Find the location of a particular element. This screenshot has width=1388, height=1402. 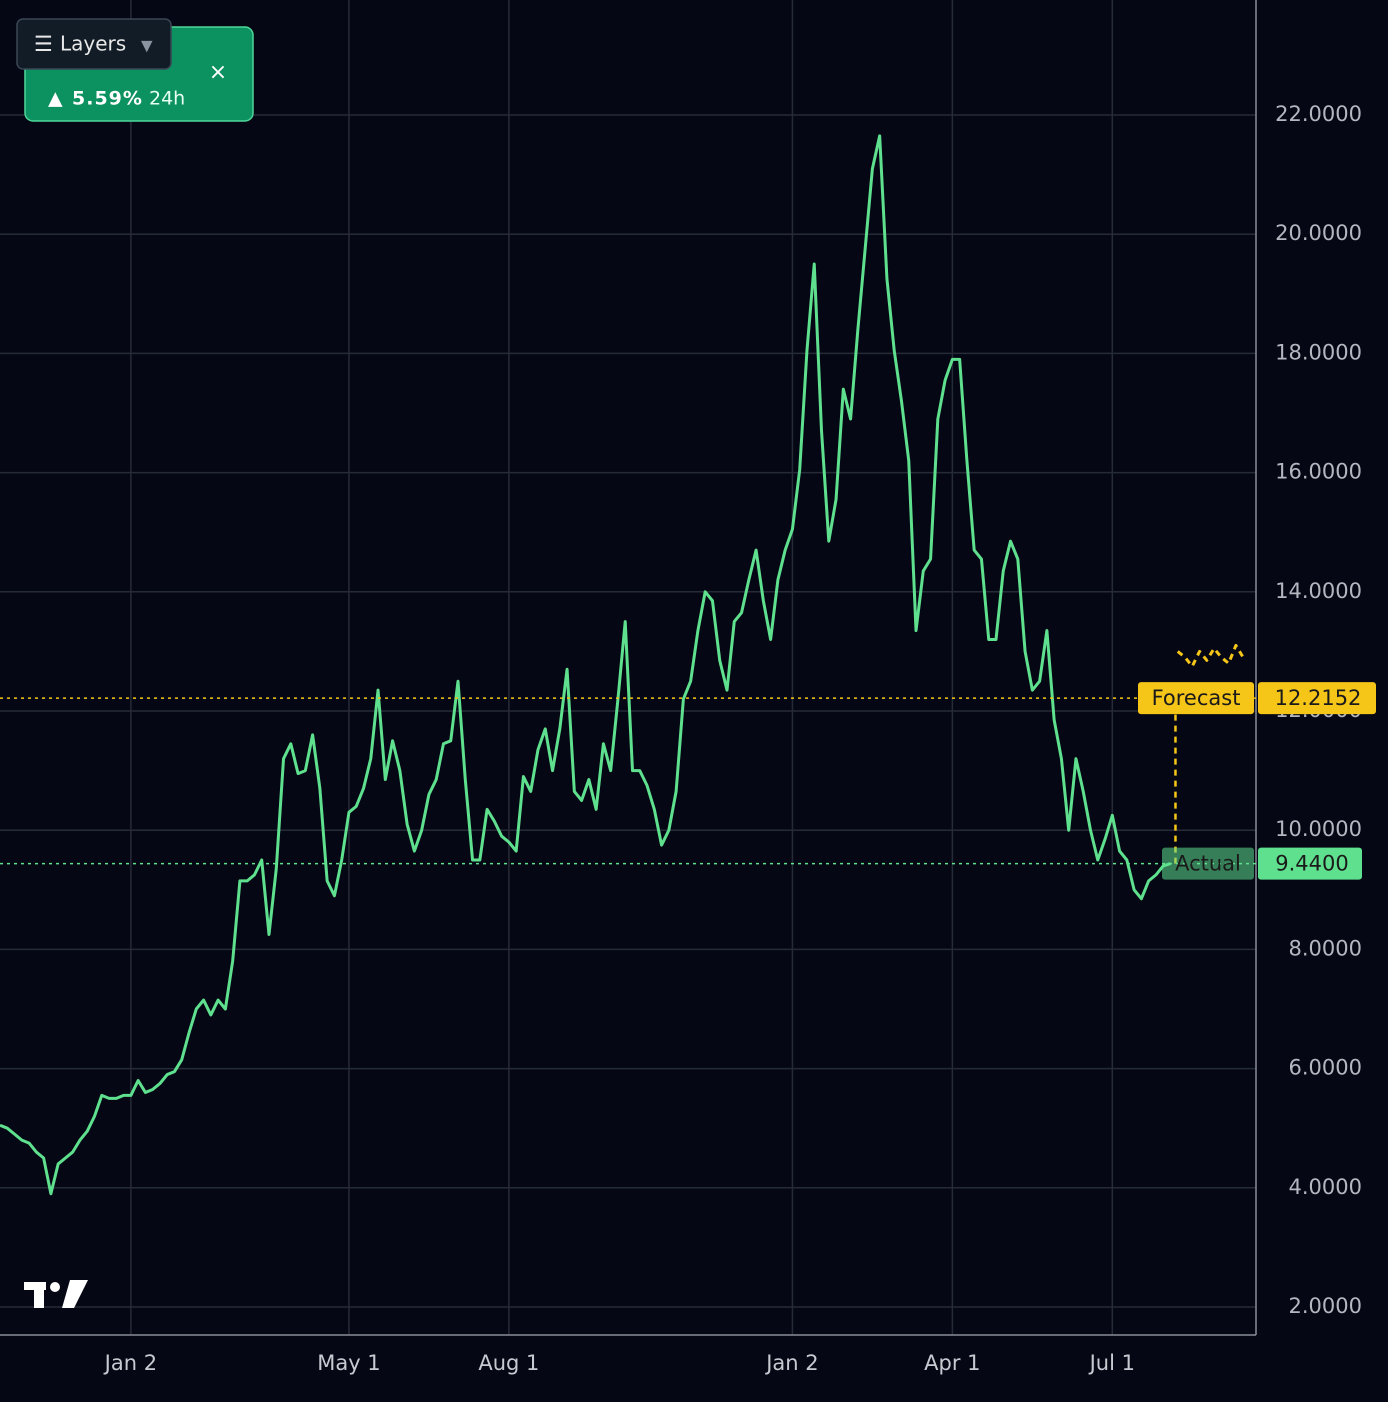

badge-change: 5.59% is located at coordinates (107, 99).